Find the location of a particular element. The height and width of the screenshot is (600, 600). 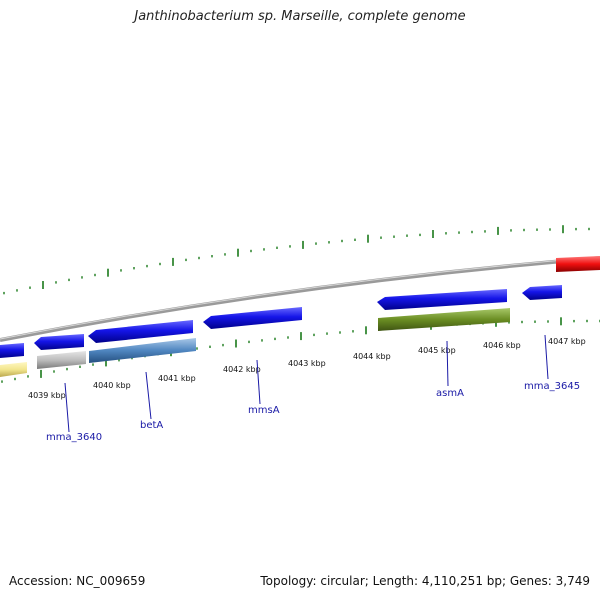

grey-feature is located at coordinates (61, 360).